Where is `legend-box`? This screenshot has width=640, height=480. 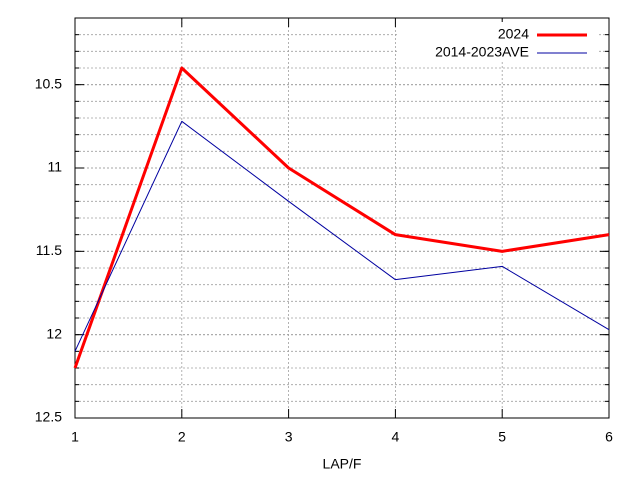
legend-box is located at coordinates (499, 42).